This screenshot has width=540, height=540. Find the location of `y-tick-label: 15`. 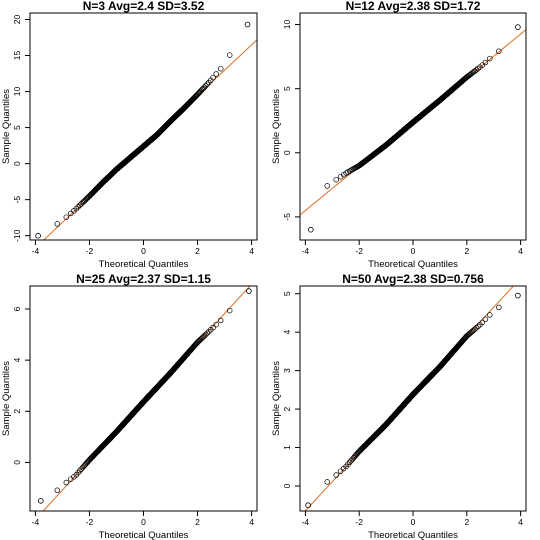

y-tick-label: 15 is located at coordinates (17, 56).